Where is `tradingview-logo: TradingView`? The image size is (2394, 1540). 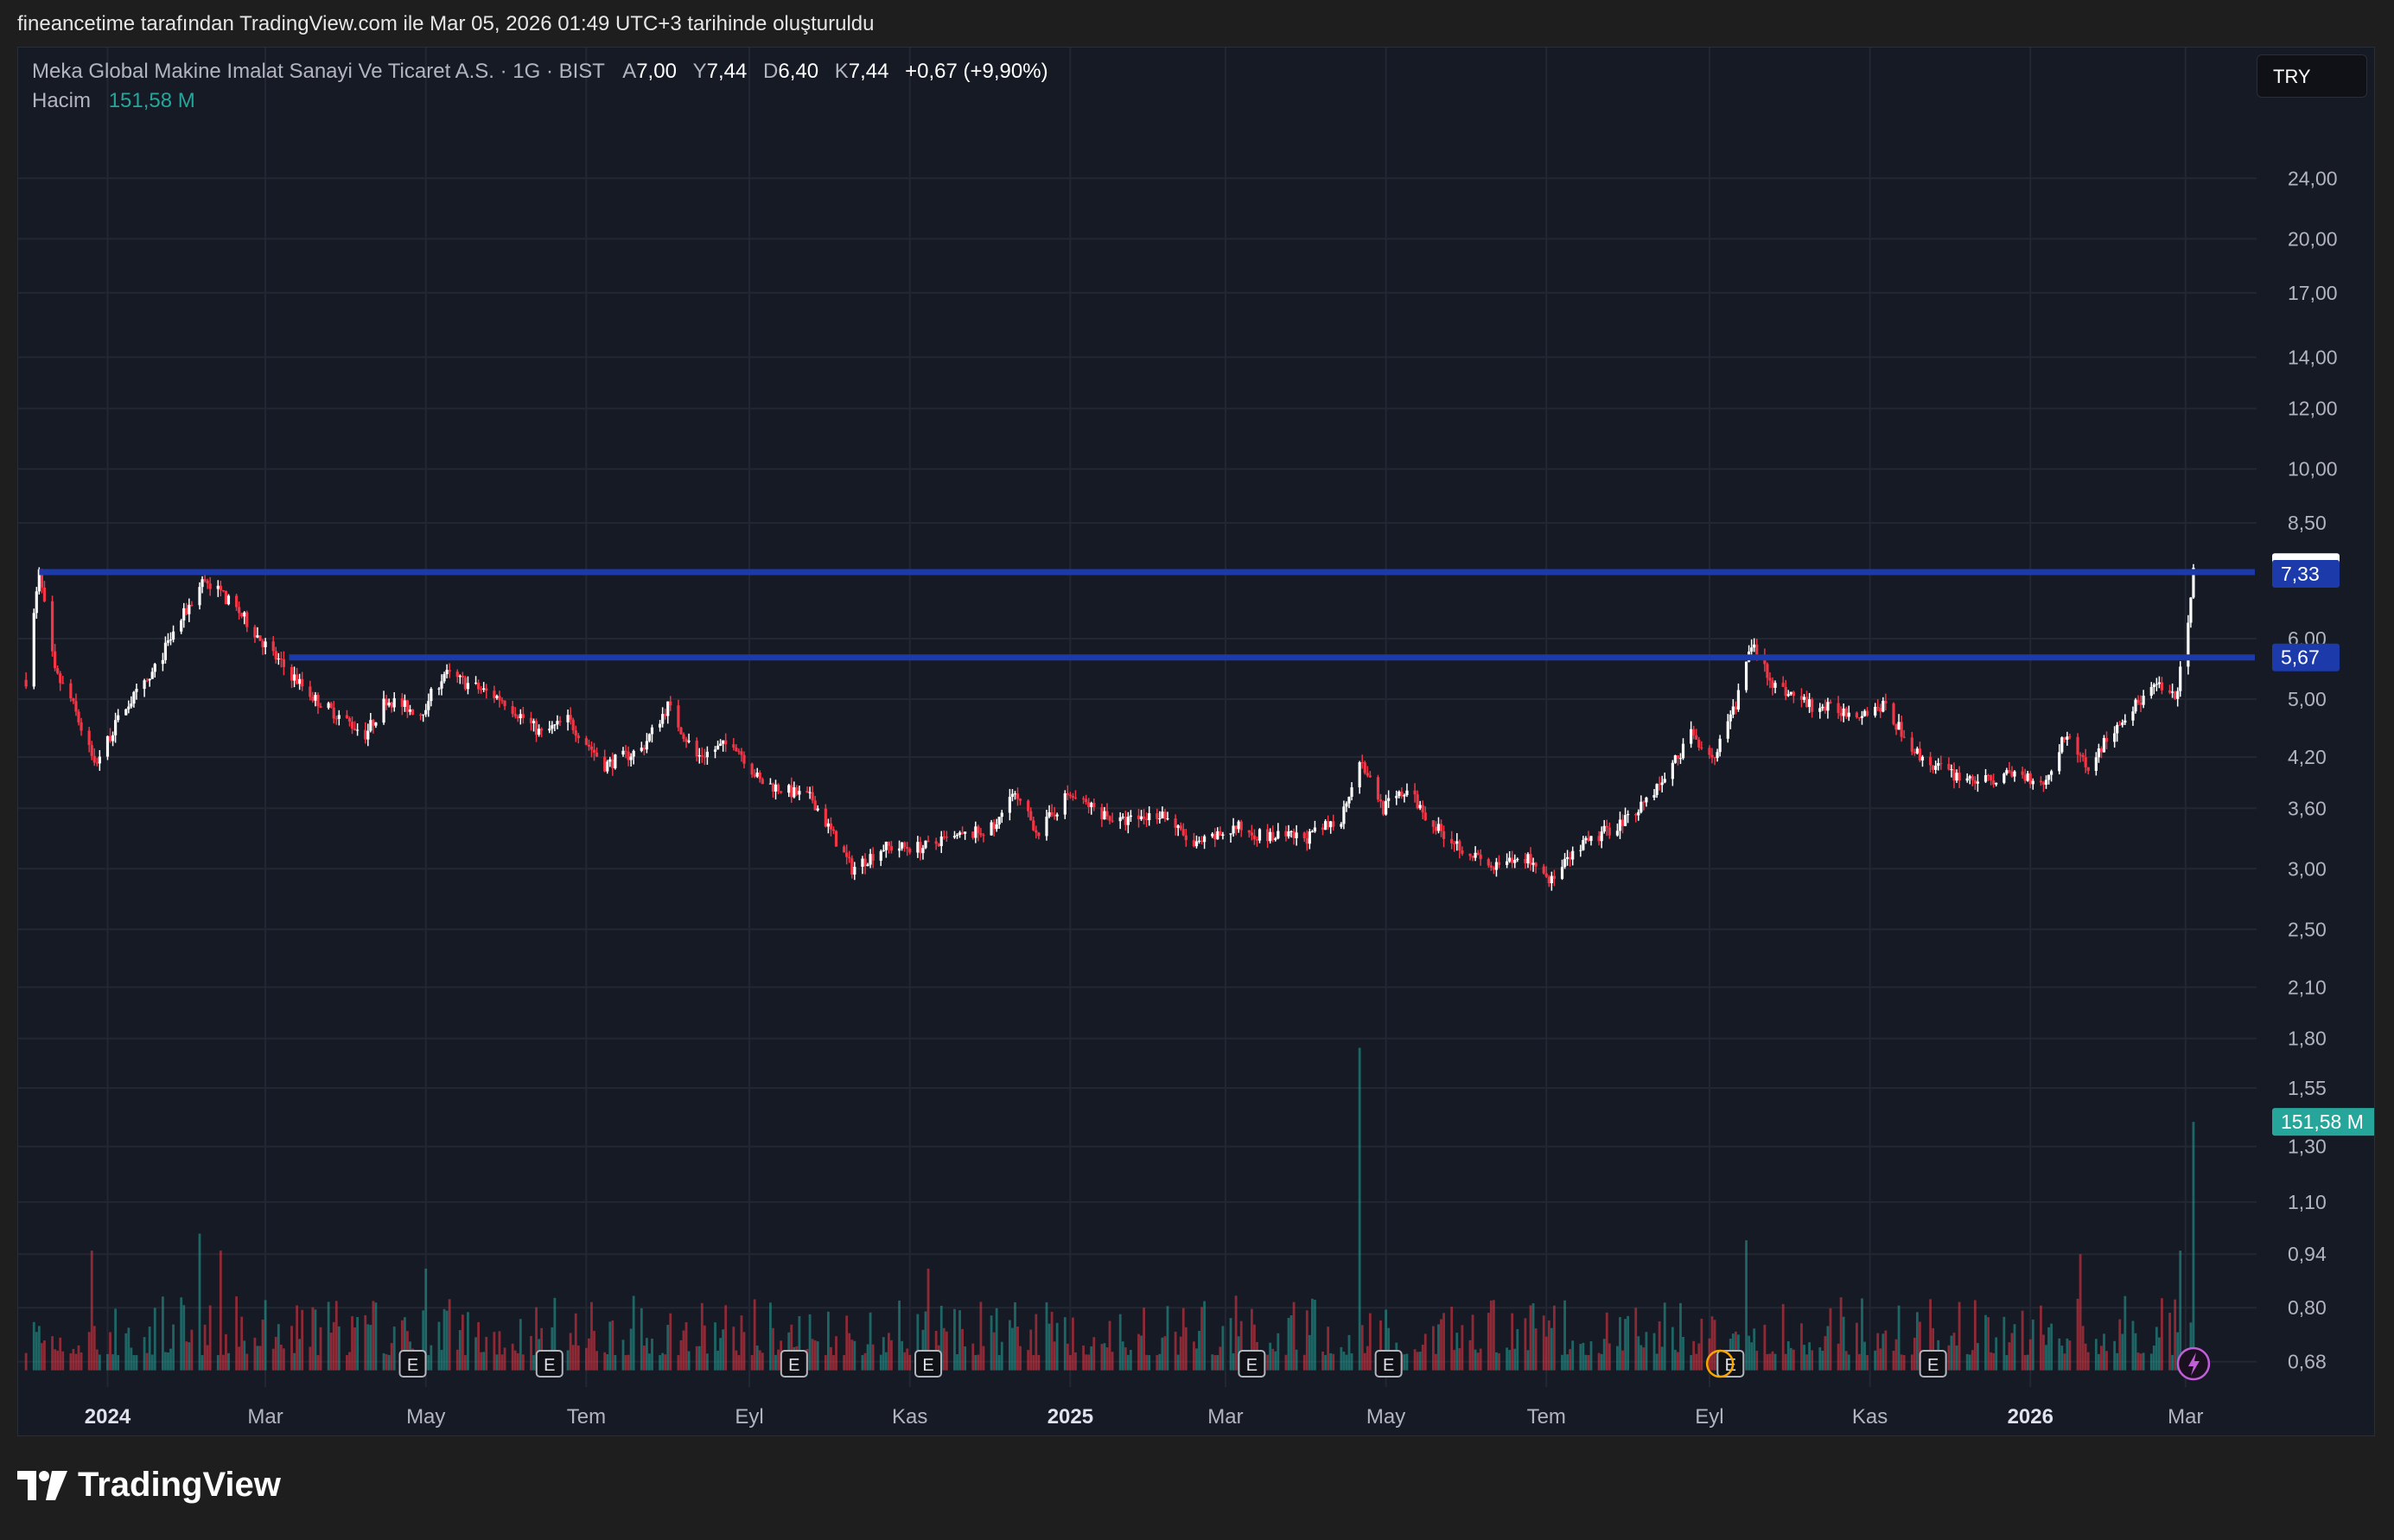 tradingview-logo: TradingView is located at coordinates (149, 1486).